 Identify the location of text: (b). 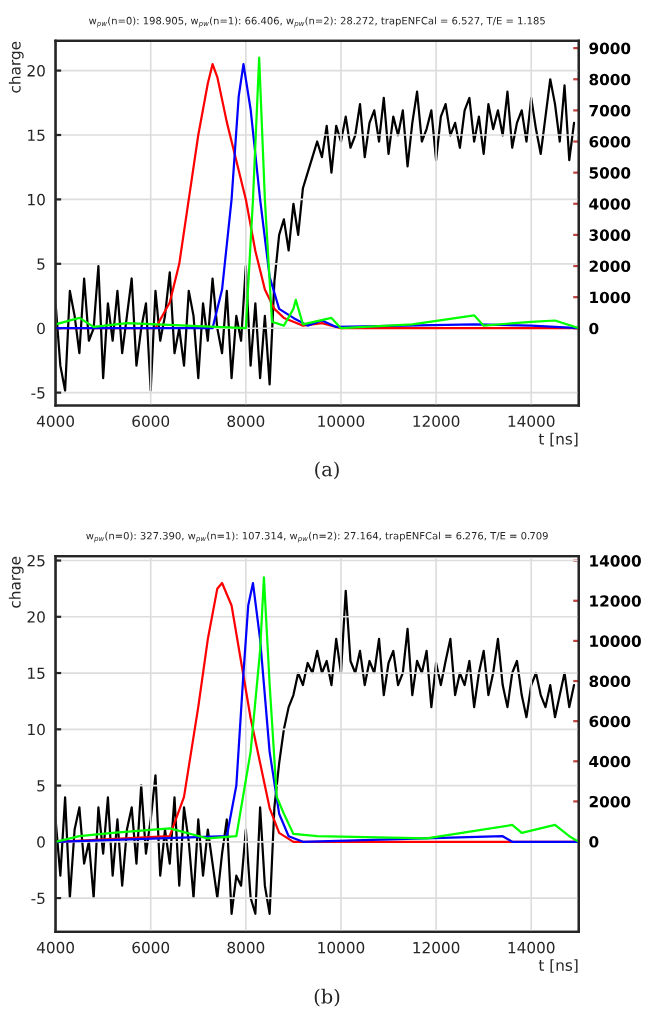
(327, 997).